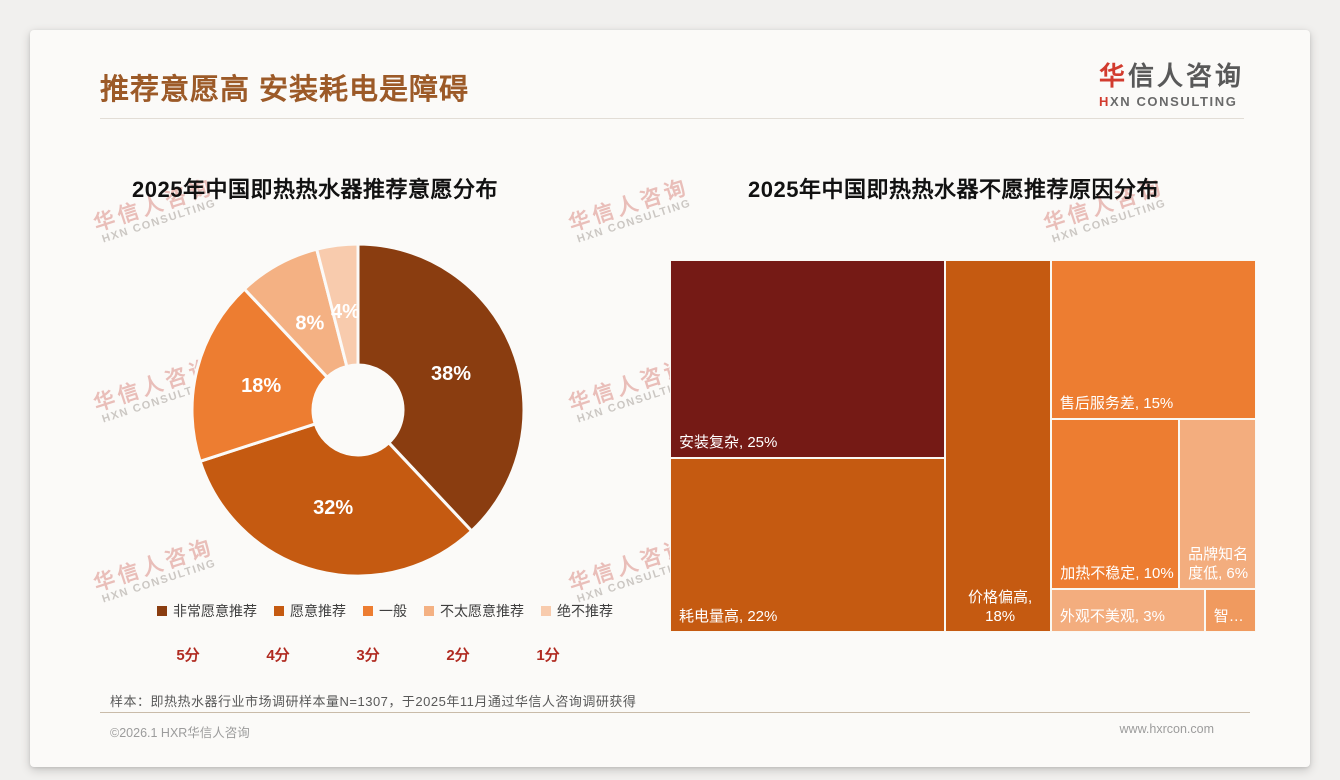 Image resolution: width=1340 pixels, height=780 pixels. Describe the element at coordinates (345, 312) in the screenshot. I see `donut-data-label: 4%` at that location.